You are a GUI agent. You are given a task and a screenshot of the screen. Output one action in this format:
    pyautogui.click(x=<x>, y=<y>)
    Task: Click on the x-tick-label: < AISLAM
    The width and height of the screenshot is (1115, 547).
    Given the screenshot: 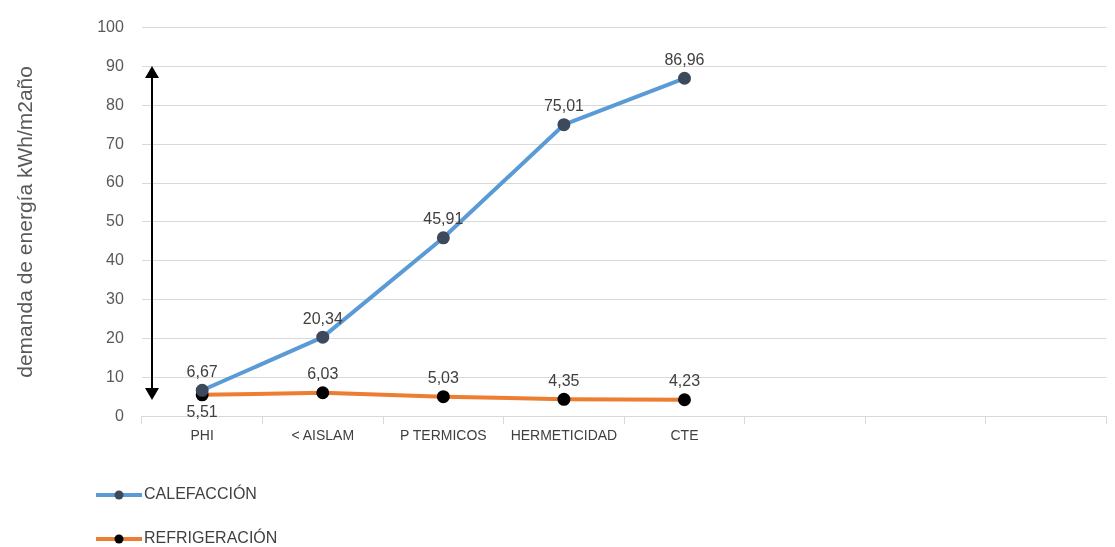 What is the action you would take?
    pyautogui.click(x=323, y=435)
    